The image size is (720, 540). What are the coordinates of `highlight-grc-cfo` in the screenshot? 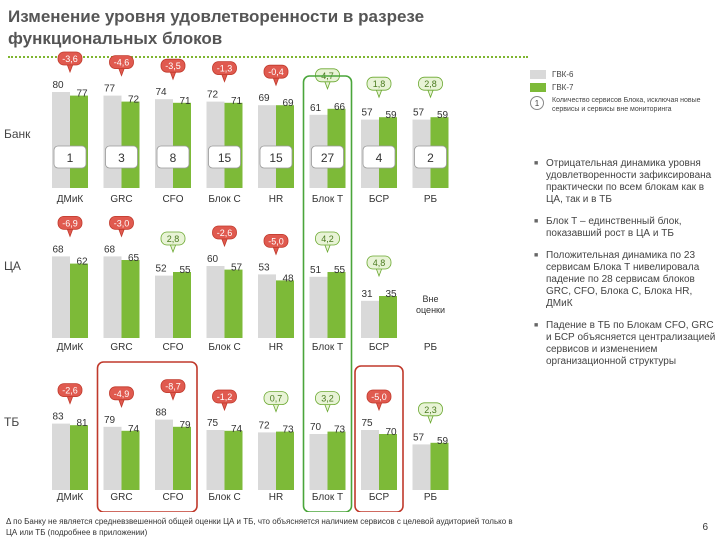 It's located at (147, 436).